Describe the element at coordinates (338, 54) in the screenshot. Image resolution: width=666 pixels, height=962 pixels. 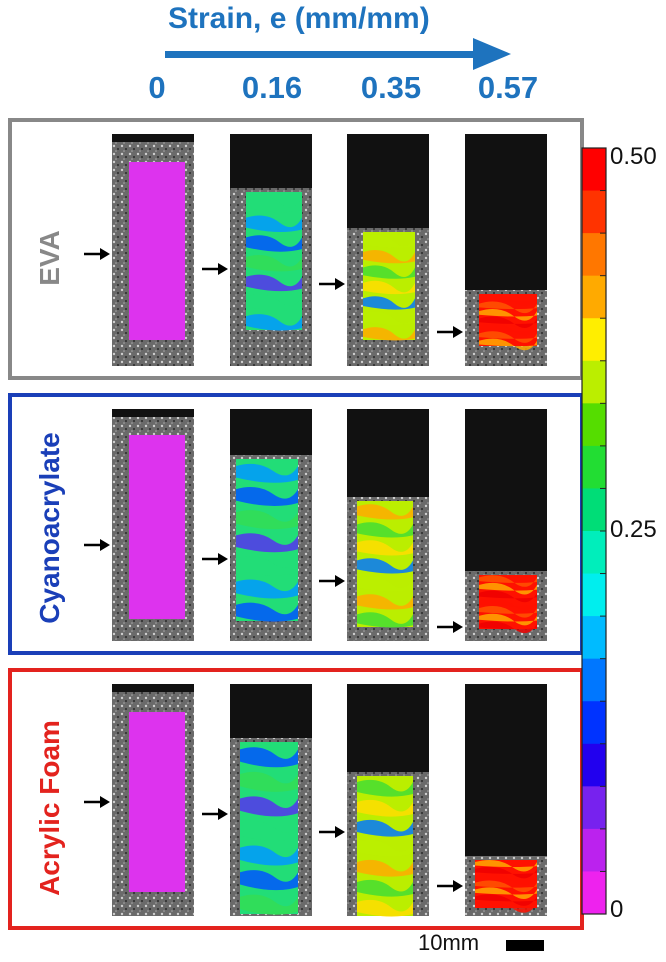
I see `strain-arrow-icon` at that location.